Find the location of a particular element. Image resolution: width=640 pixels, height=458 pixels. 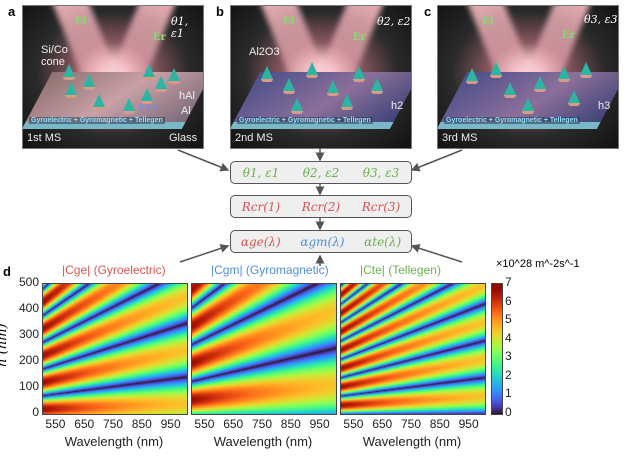

panel-caption: 2nd MS is located at coordinates (254, 138).